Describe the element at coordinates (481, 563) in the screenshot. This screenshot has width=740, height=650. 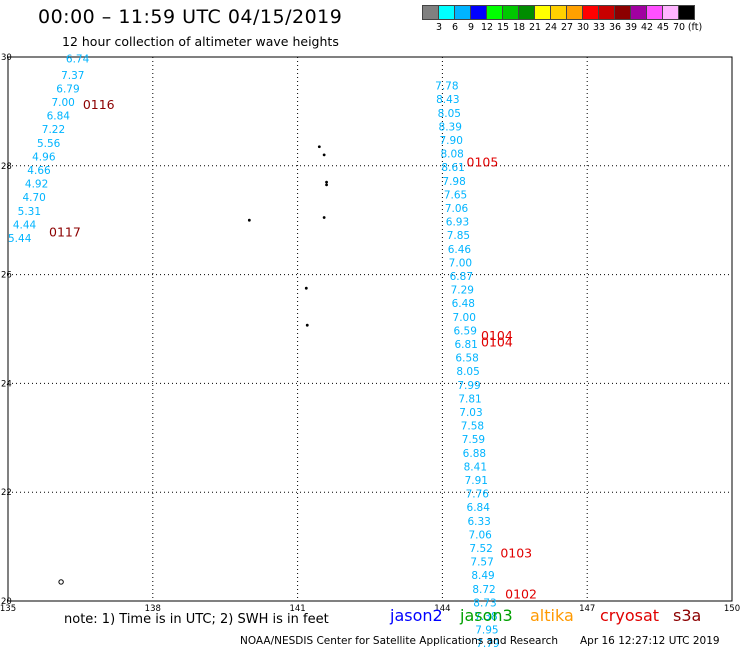
I see `wave-height-value: 7.57` at that location.